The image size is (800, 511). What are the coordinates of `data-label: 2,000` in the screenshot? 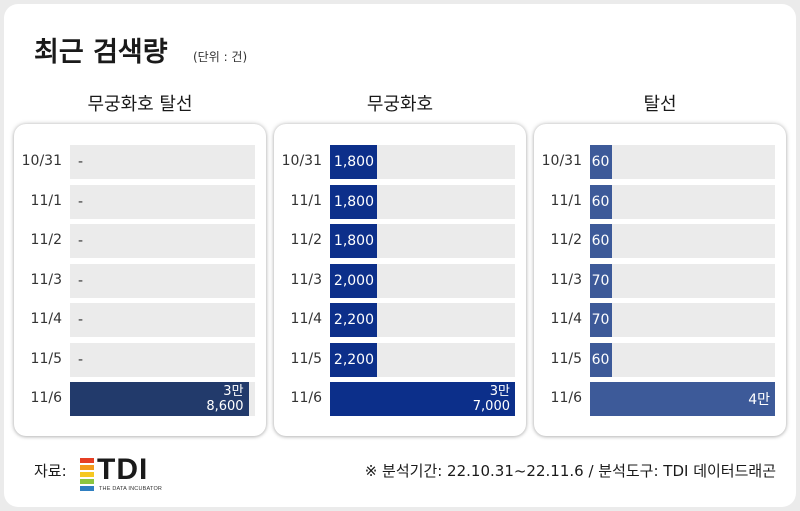 It's located at (353, 280).